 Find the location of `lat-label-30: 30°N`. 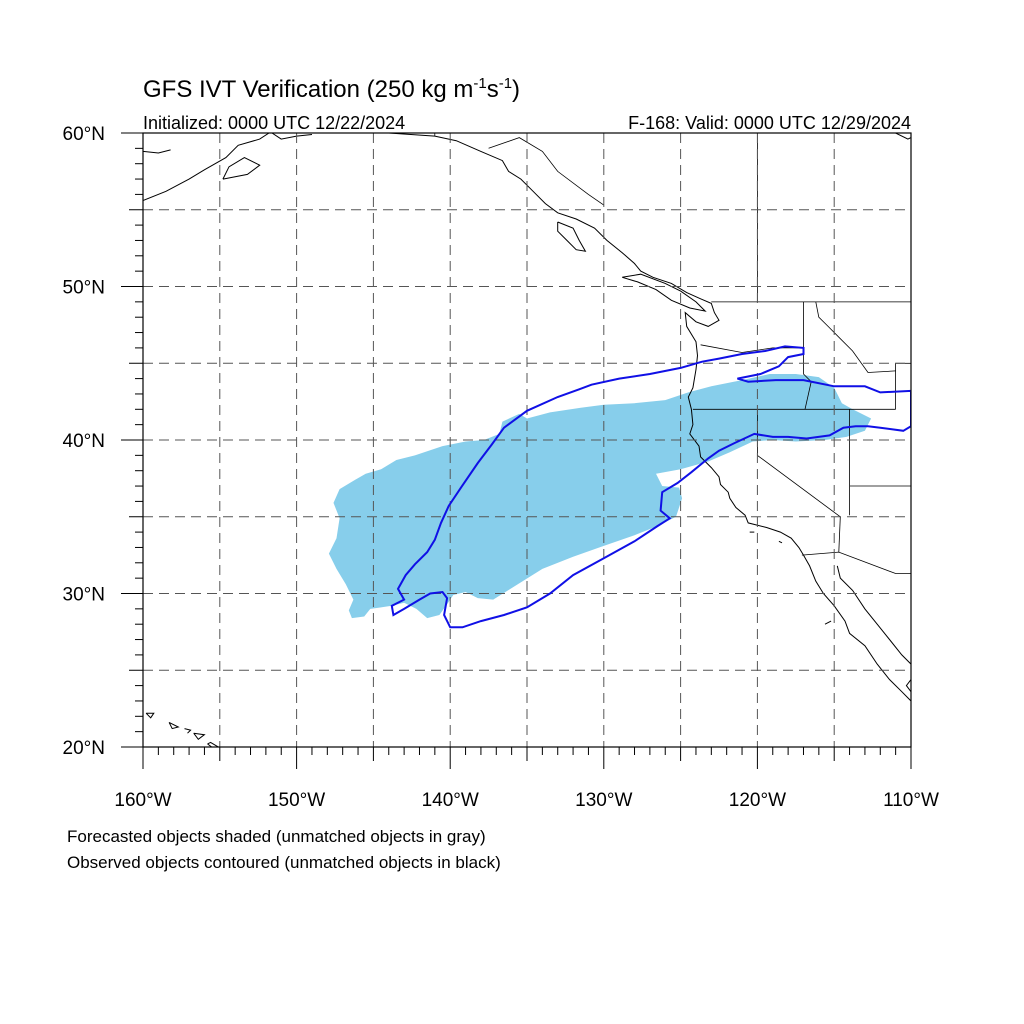

lat-label-30: 30°N is located at coordinates (84, 595).